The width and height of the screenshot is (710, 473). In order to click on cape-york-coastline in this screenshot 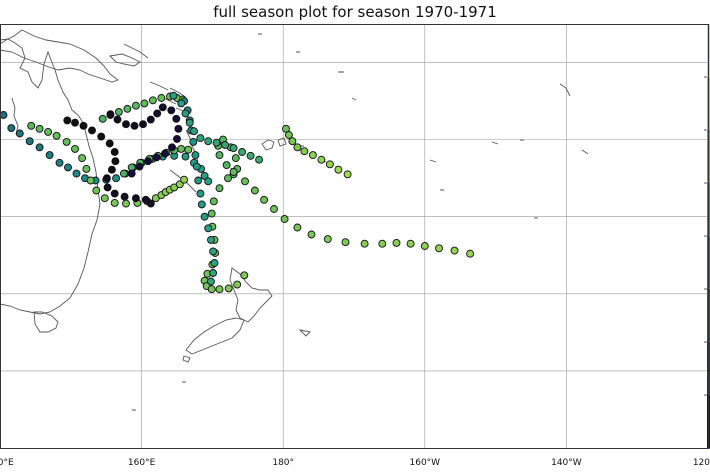, I will do `click(15, 116)`.